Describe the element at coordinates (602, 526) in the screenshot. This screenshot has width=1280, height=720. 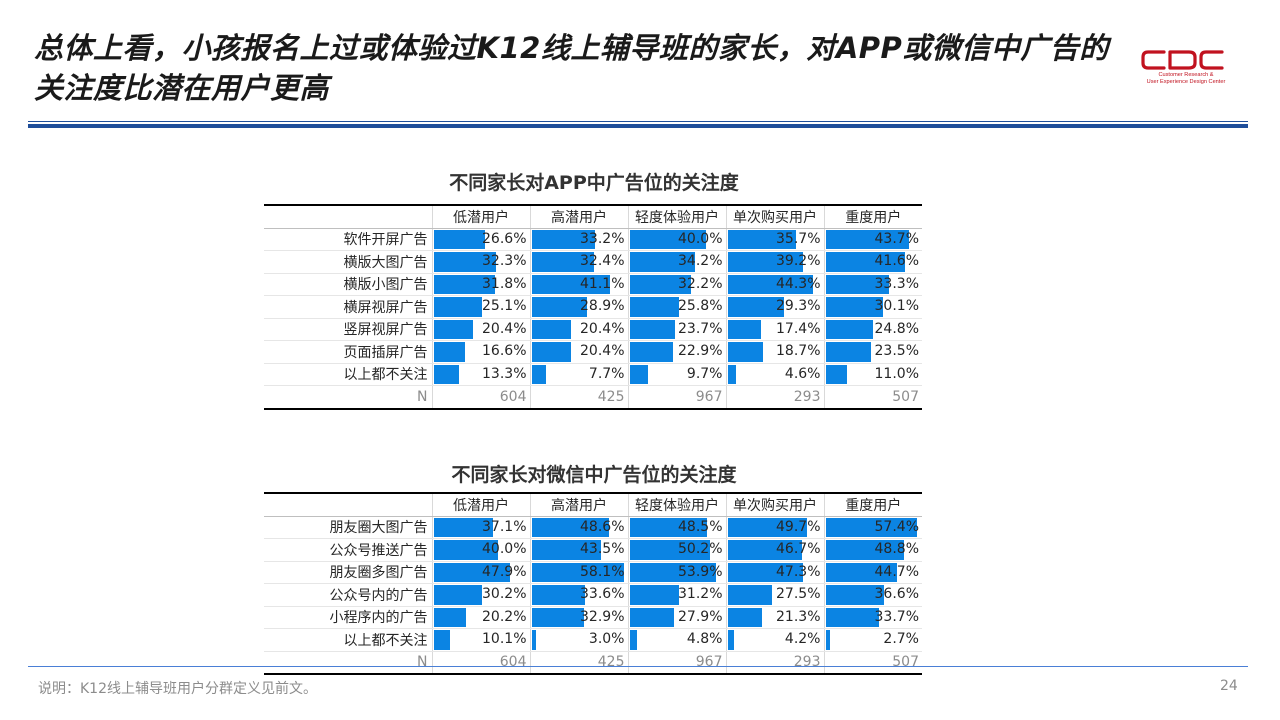
I see `data-label: 48.6%` at that location.